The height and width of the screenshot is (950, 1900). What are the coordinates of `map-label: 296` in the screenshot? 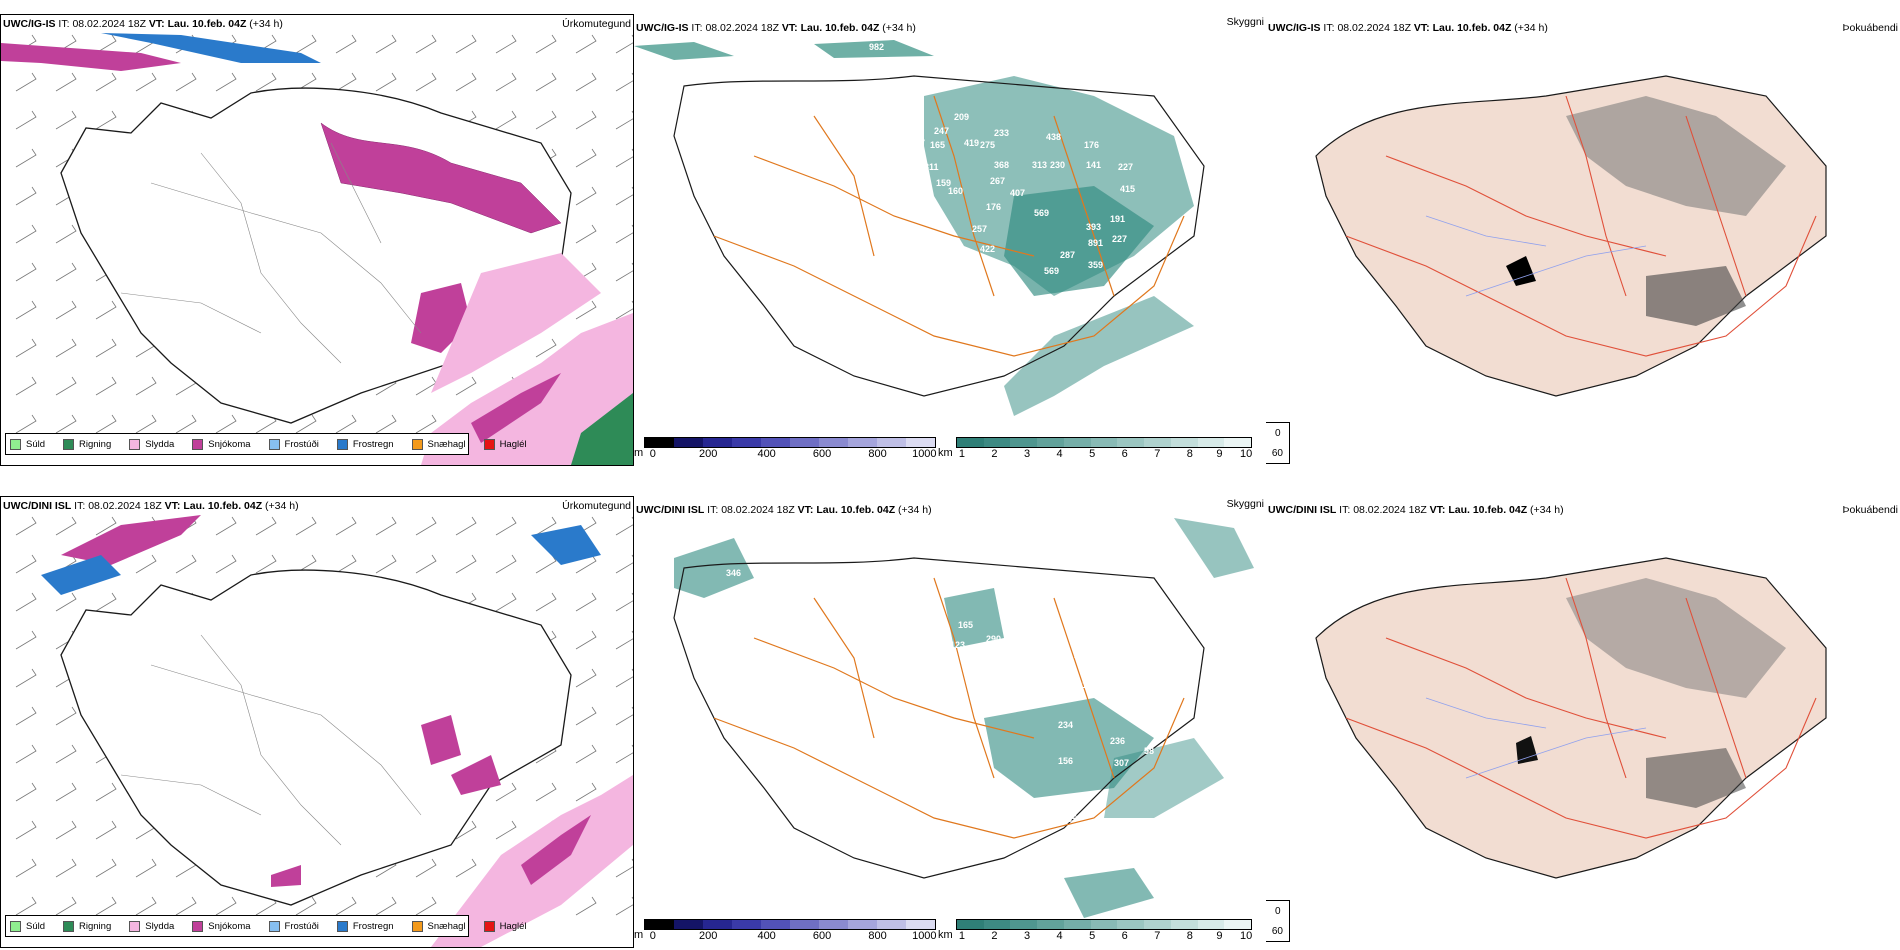 It's located at (1005, 323).